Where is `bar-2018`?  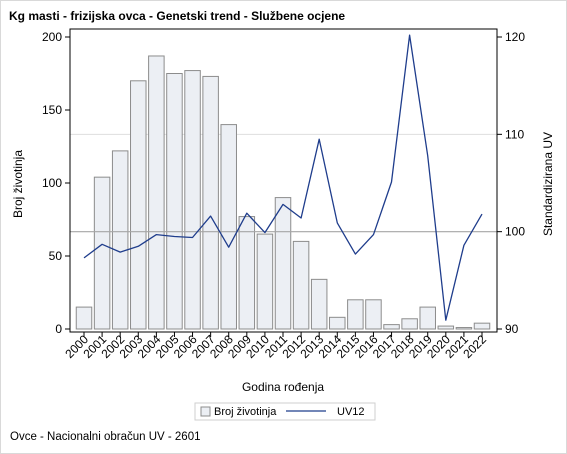 bar-2018 is located at coordinates (409, 324).